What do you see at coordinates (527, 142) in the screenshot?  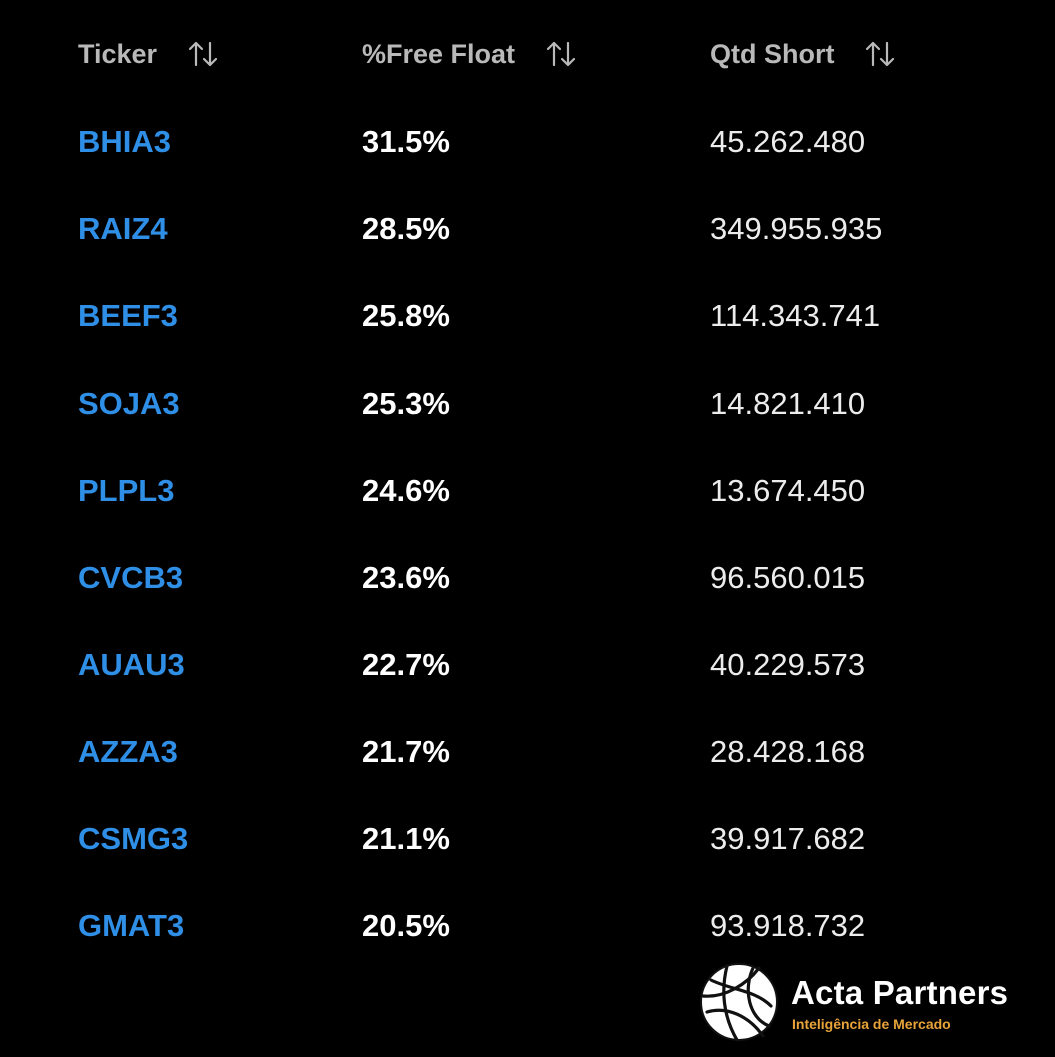 I see `table-row: BHIA3 31.5% 45.262.480` at bounding box center [527, 142].